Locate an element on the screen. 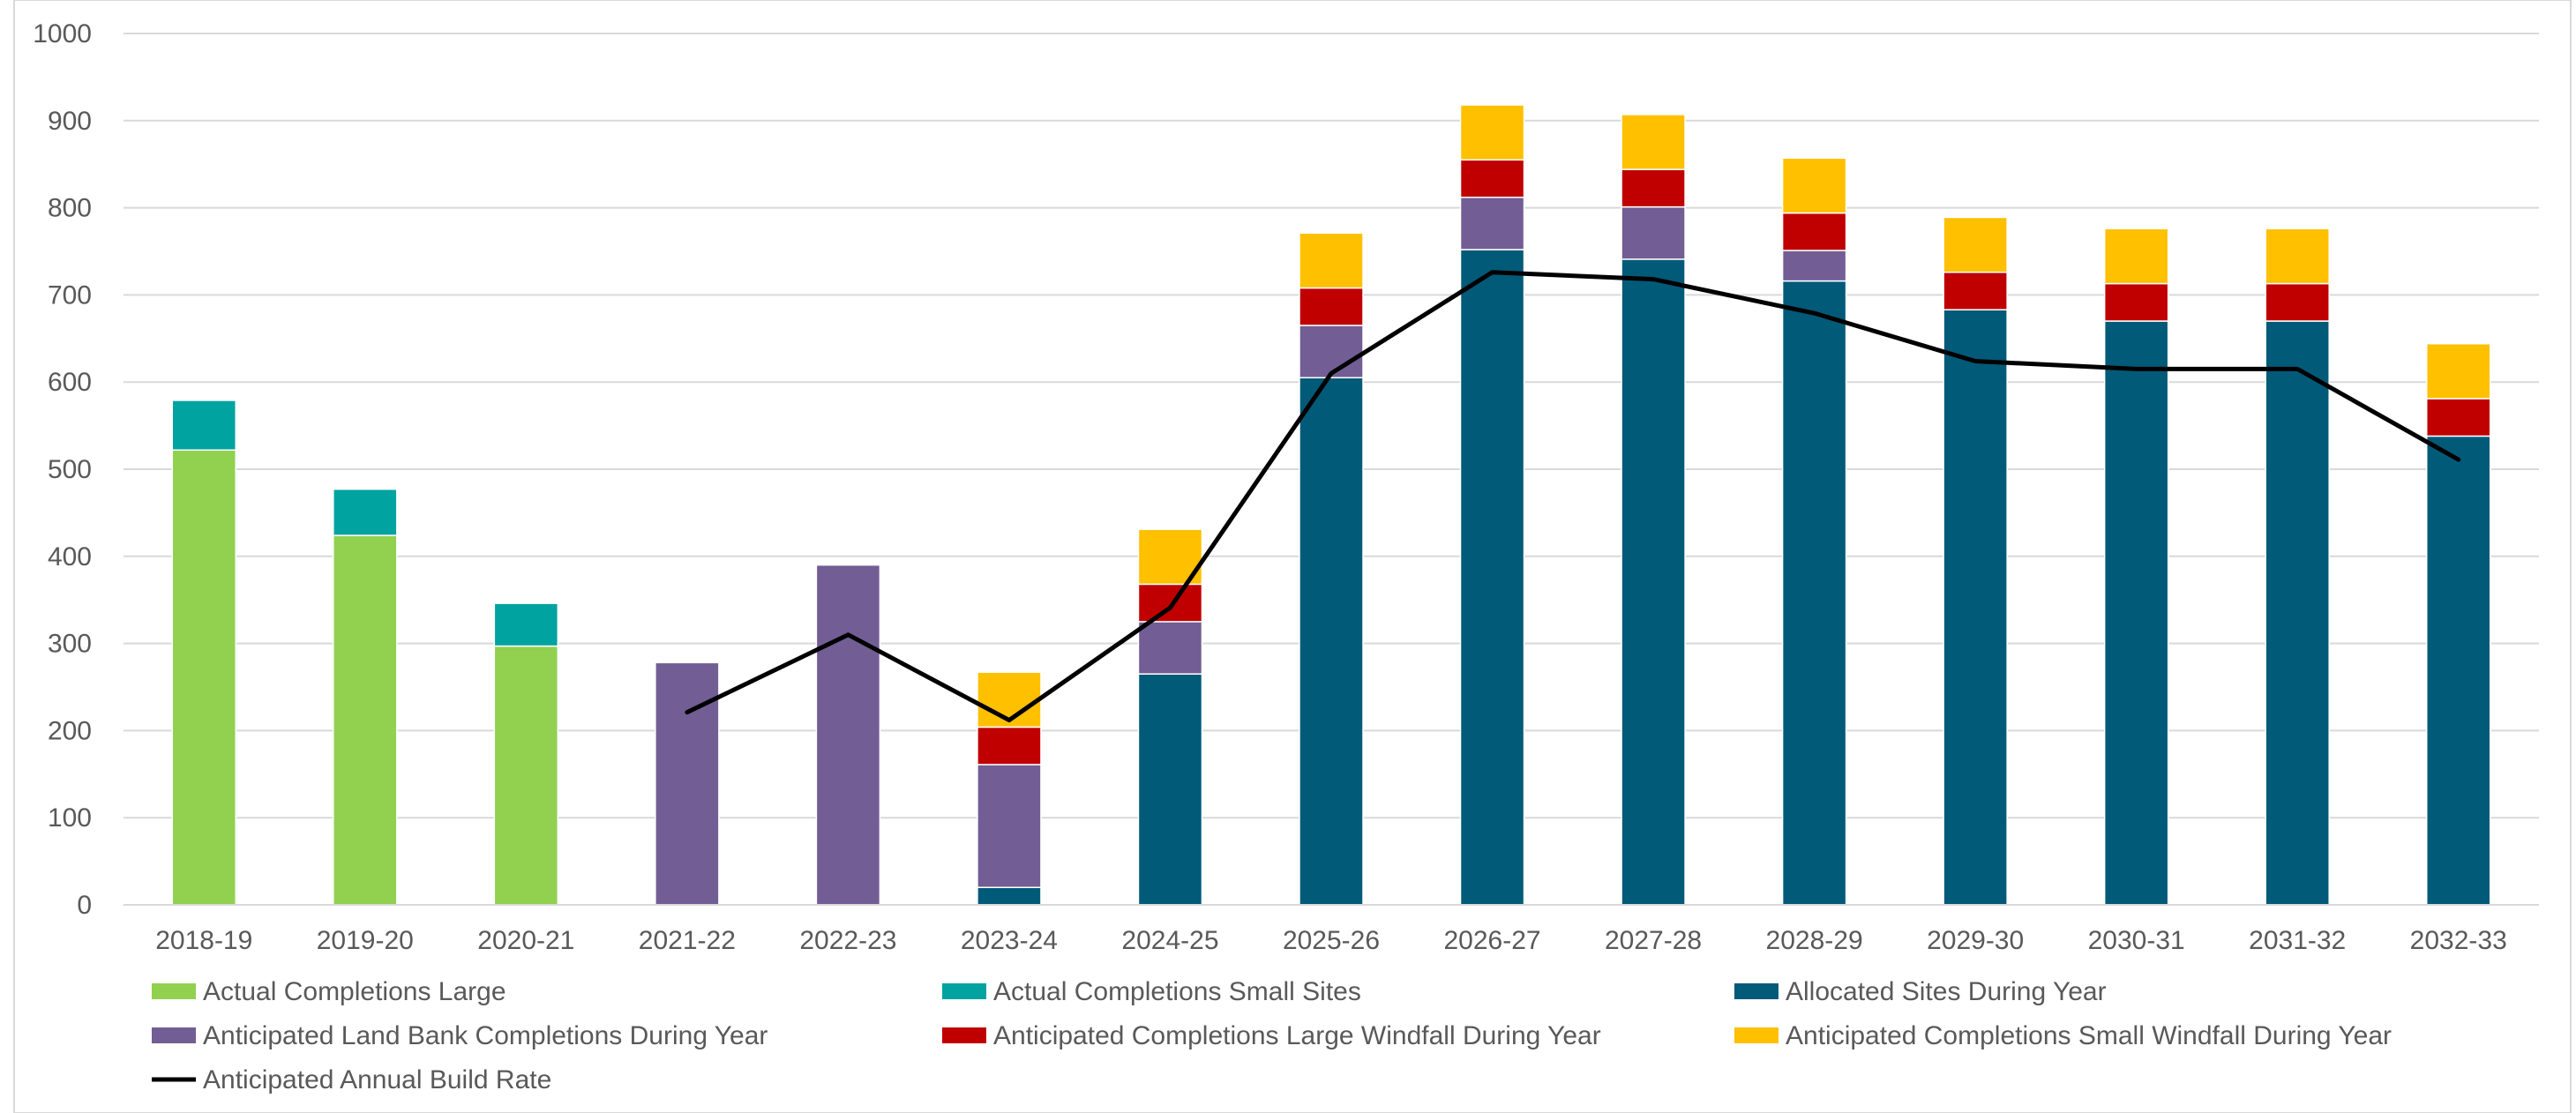 This screenshot has width=2576, height=1113. y-tick-label: 400 is located at coordinates (70, 556).